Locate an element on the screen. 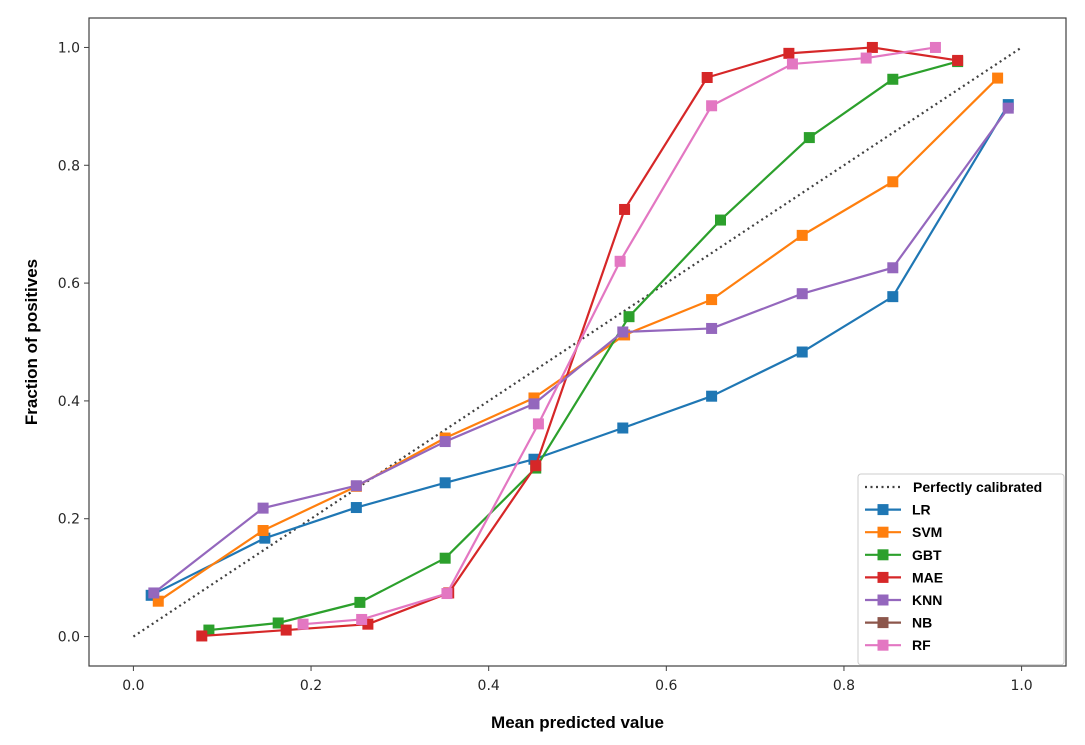 The height and width of the screenshot is (745, 1085). legend-label: GBT is located at coordinates (927, 555).